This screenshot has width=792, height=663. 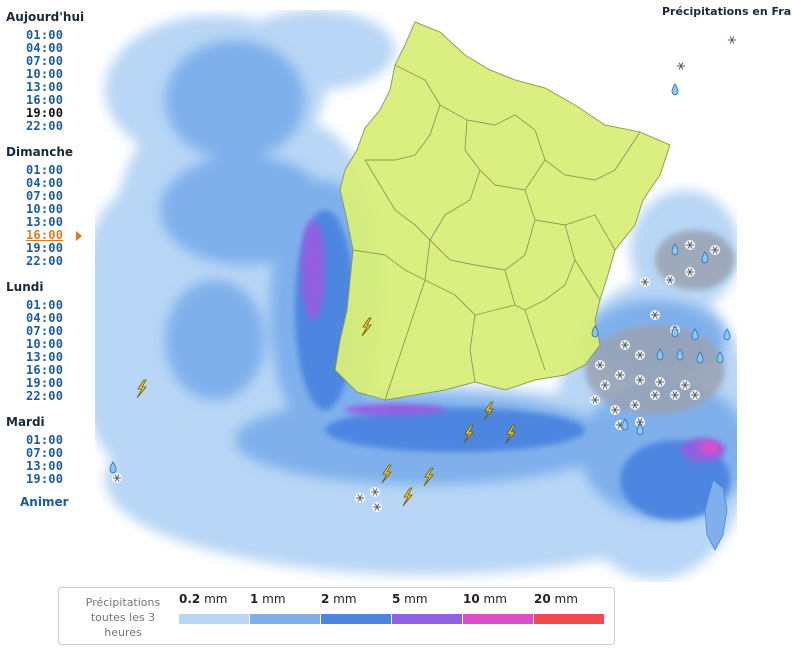 I want to click on legend-tick: 5 mm, so click(x=410, y=599).